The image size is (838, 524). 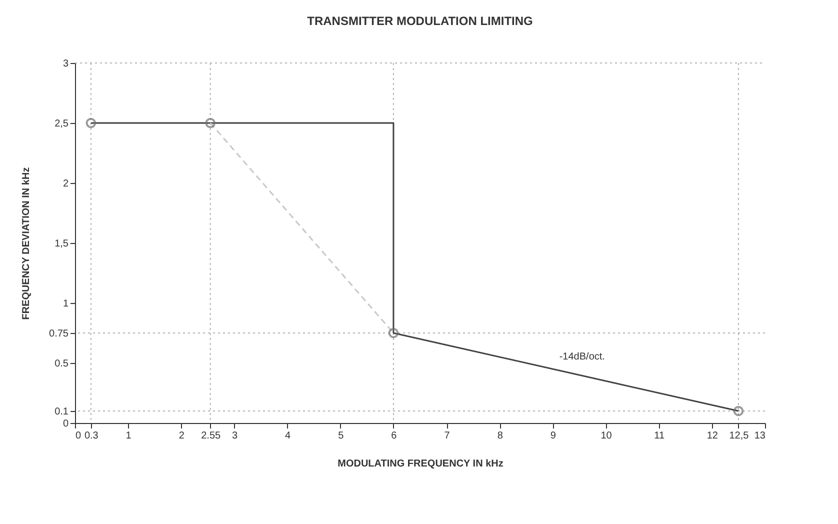 I want to click on y-axis-title: FREQUENCY DEVIATION IN kHz, so click(x=26, y=243).